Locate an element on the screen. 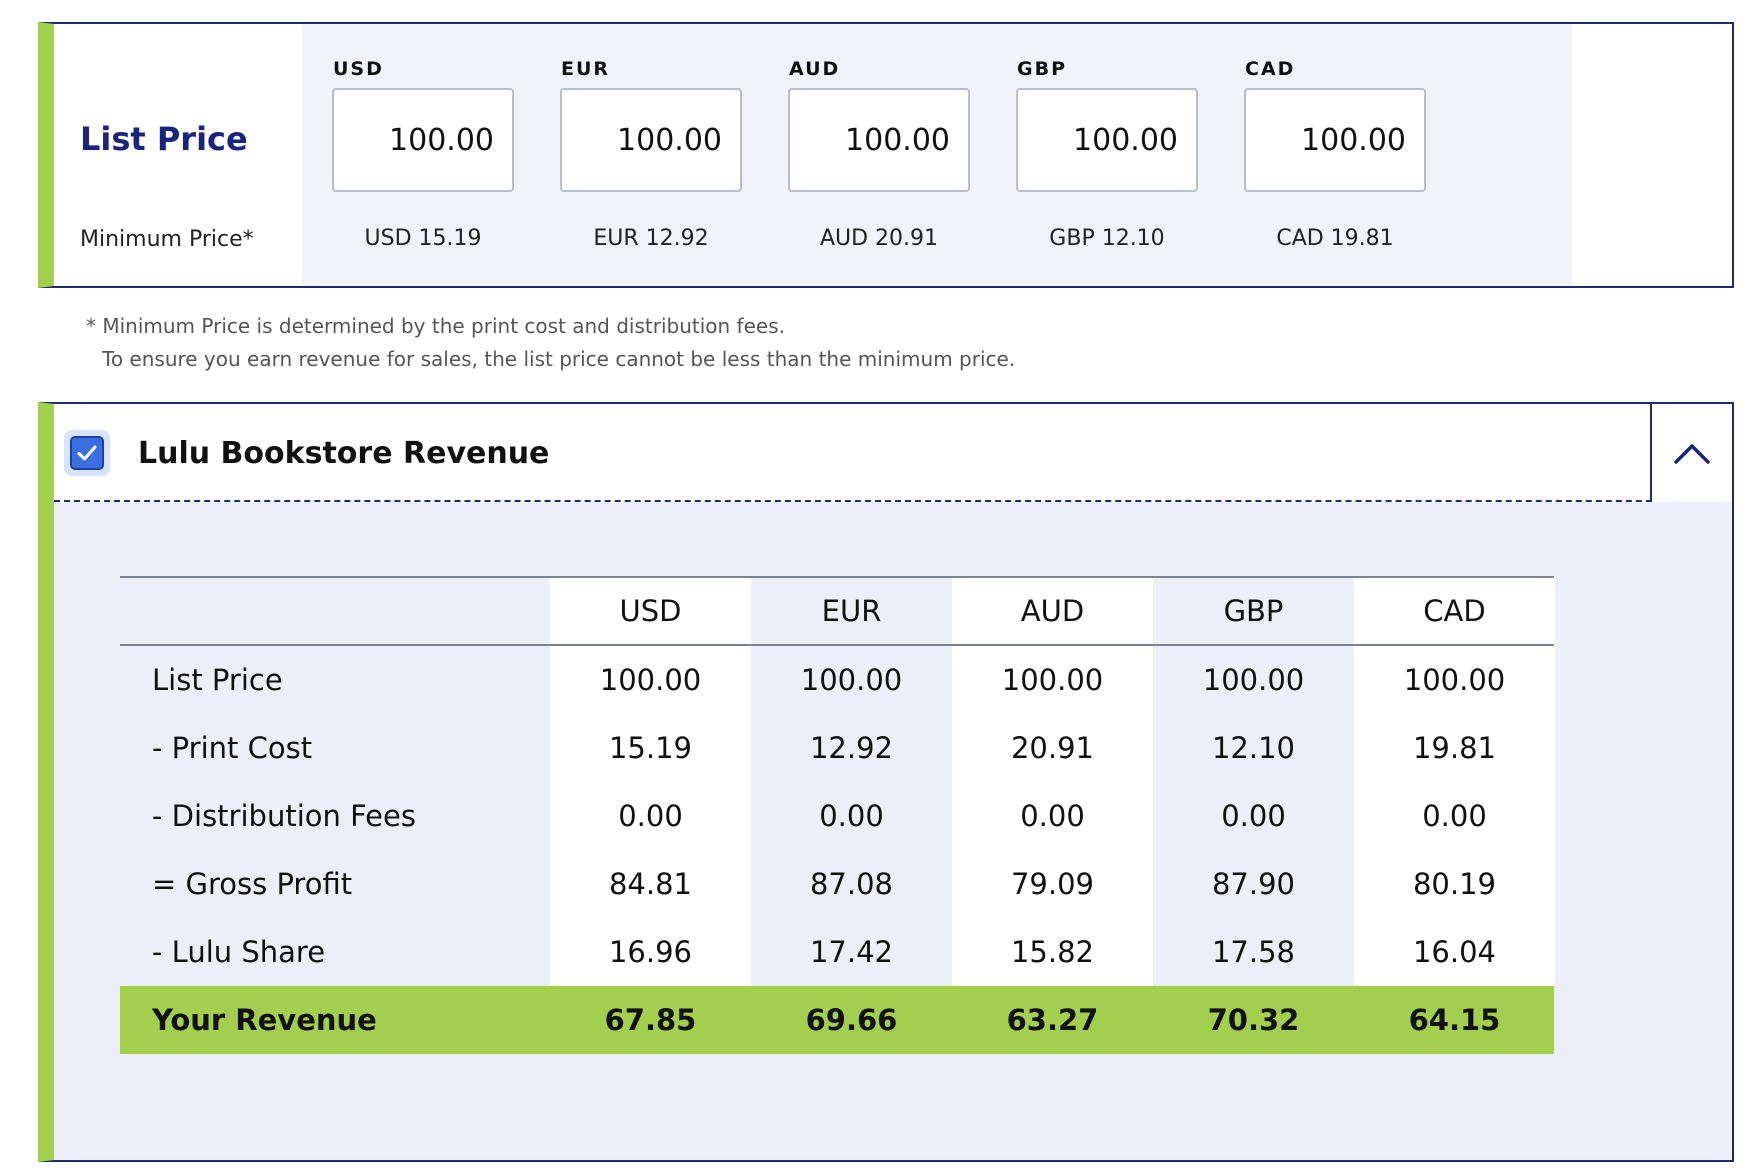  table-header-row: USD EUR AUD GBP CAD is located at coordinates (837, 611).